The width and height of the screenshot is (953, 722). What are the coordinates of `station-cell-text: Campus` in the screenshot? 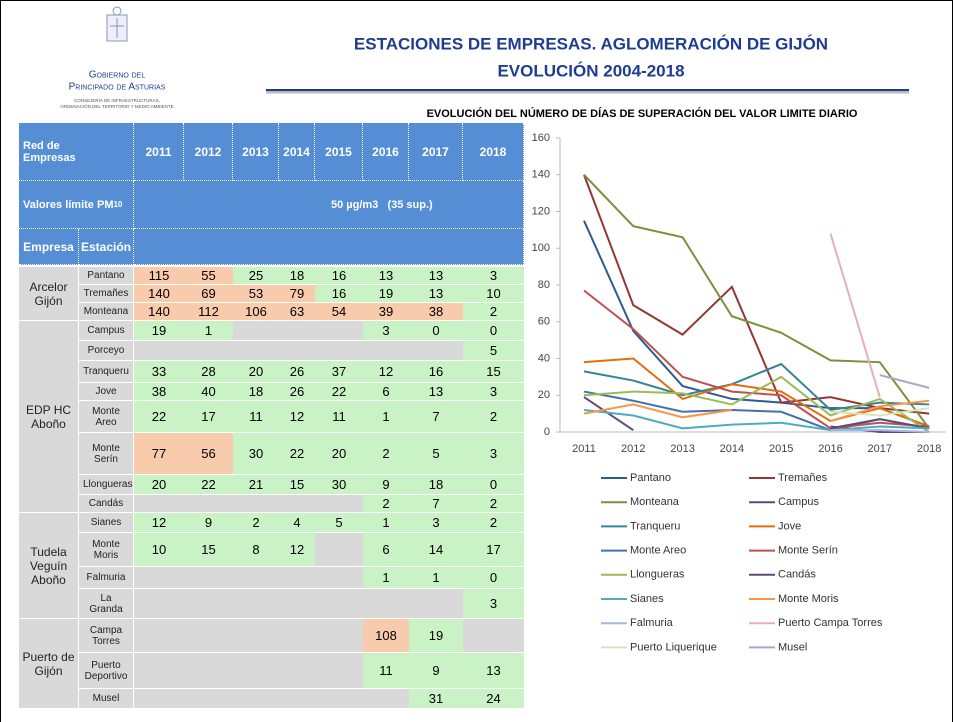 It's located at (106, 330).